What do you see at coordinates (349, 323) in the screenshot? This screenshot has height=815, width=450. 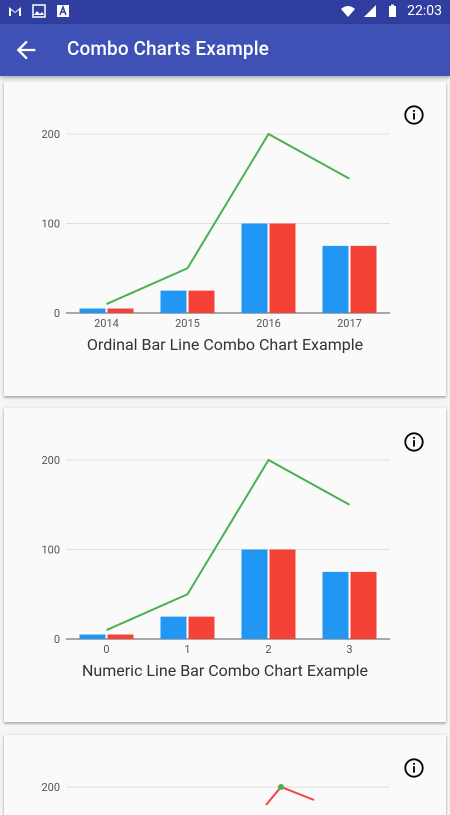 I see `x-tick-label: 2017` at bounding box center [349, 323].